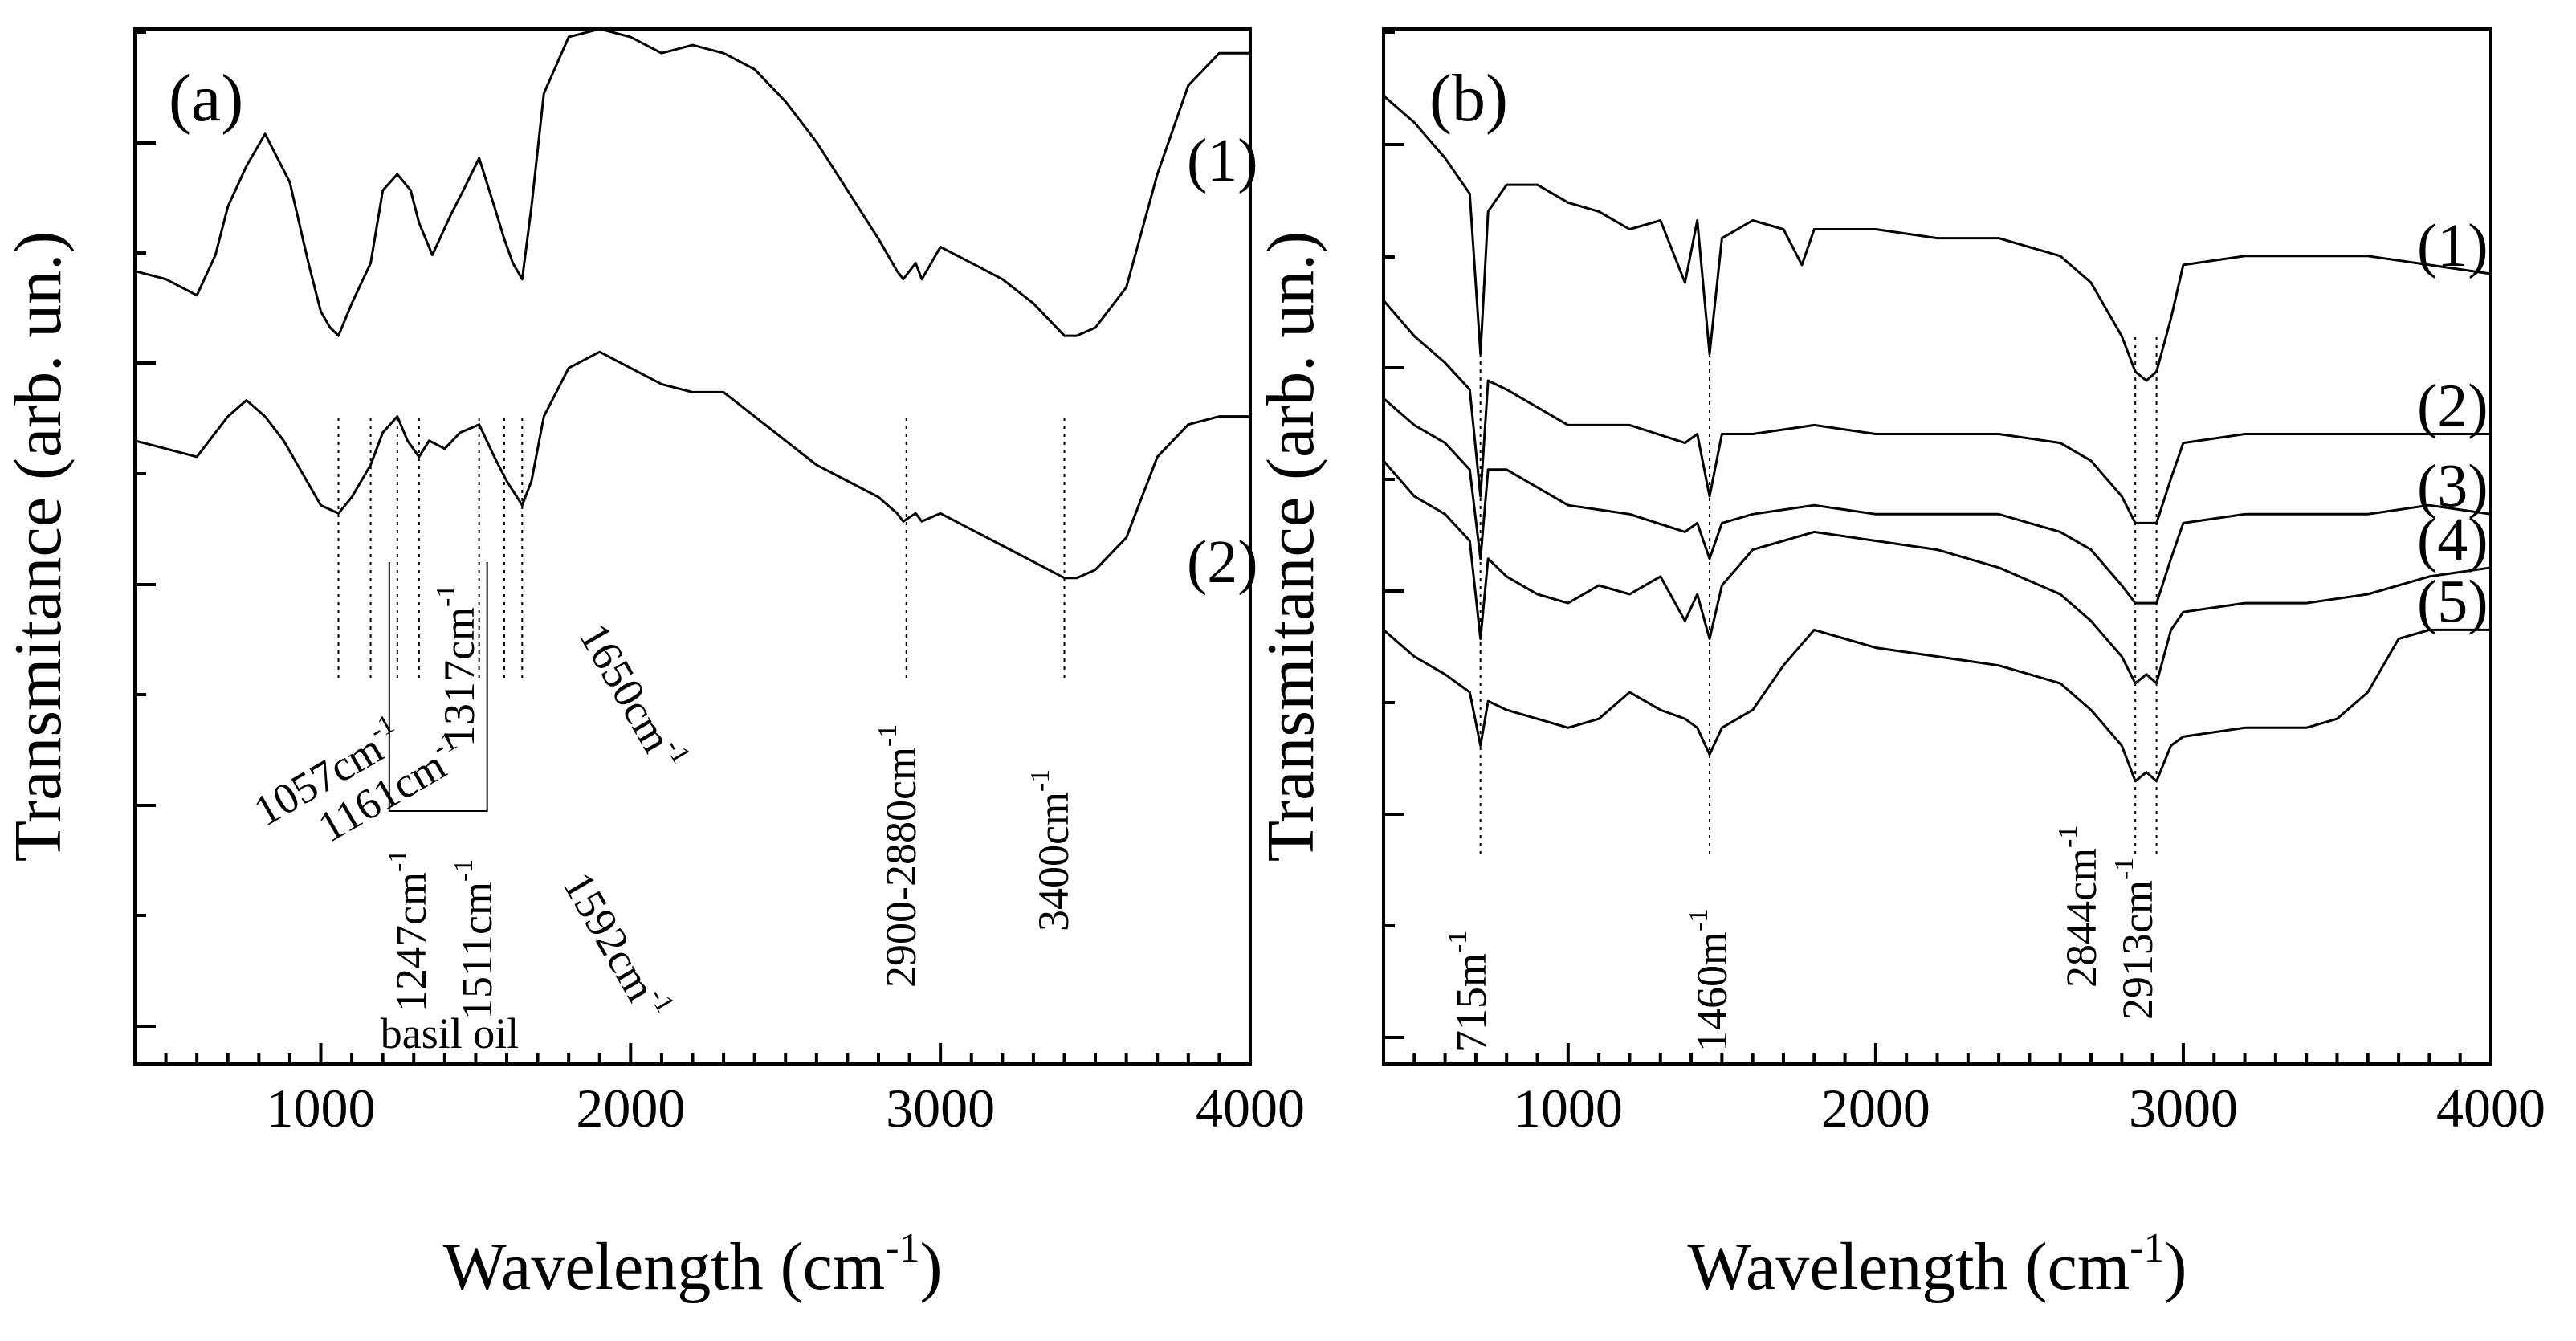 The width and height of the screenshot is (2576, 1341). What do you see at coordinates (475, 940) in the screenshot?
I see `annotation-label: 1511cm-1` at bounding box center [475, 940].